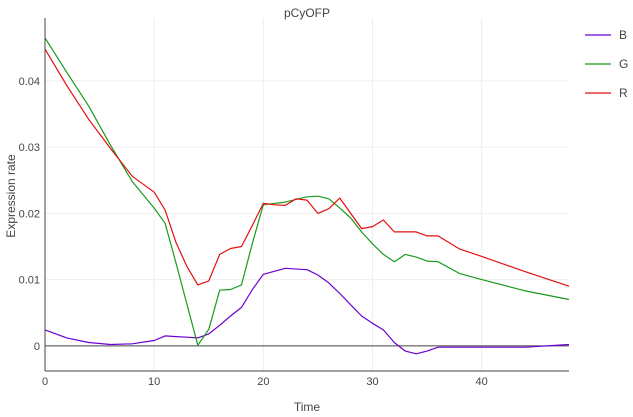 This screenshot has height=417, width=633. I want to click on legend: B G R, so click(606, 64).